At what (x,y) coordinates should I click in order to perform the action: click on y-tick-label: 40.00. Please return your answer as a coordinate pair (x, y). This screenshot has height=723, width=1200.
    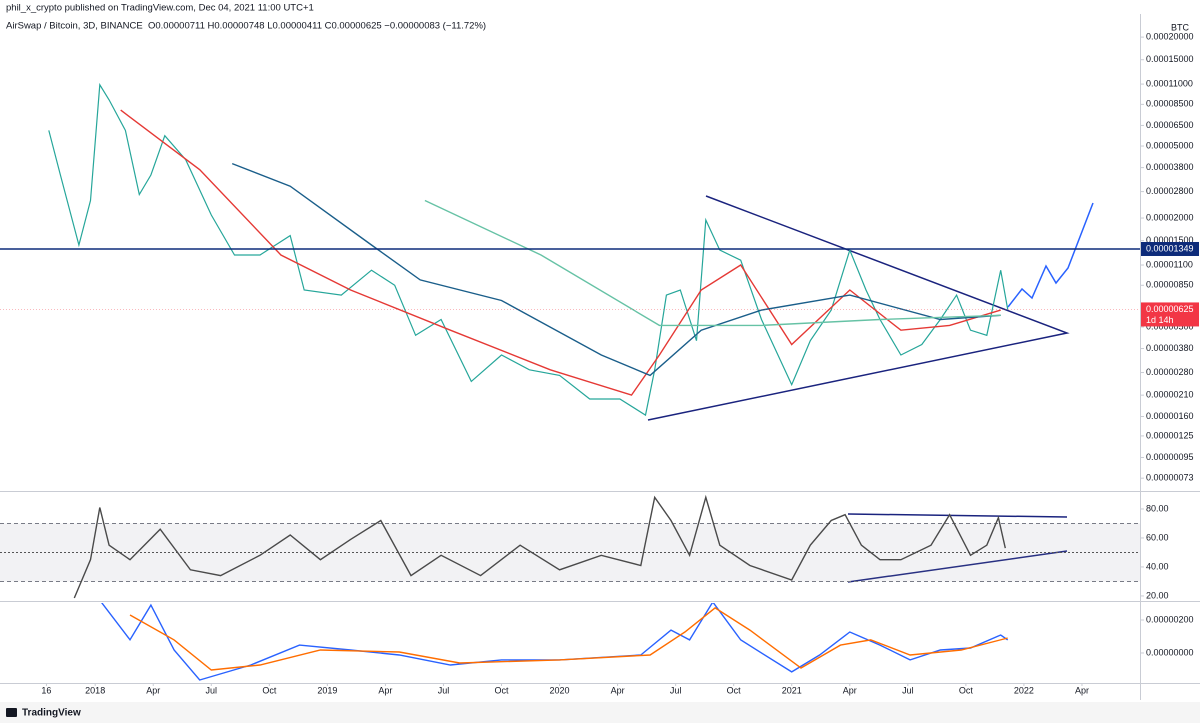
    Looking at the image, I should click on (1157, 566).